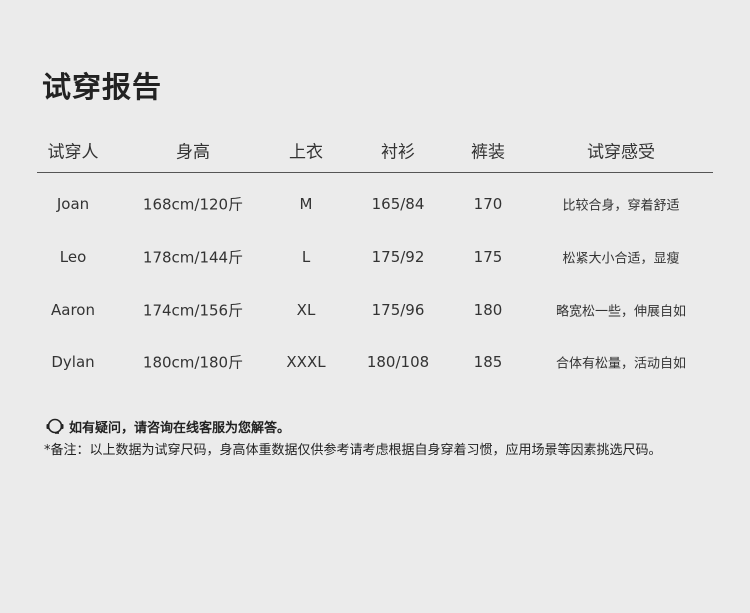 Image resolution: width=750 pixels, height=613 pixels. What do you see at coordinates (193, 204) in the screenshot?
I see `table-cell: 168cm/120斤` at bounding box center [193, 204].